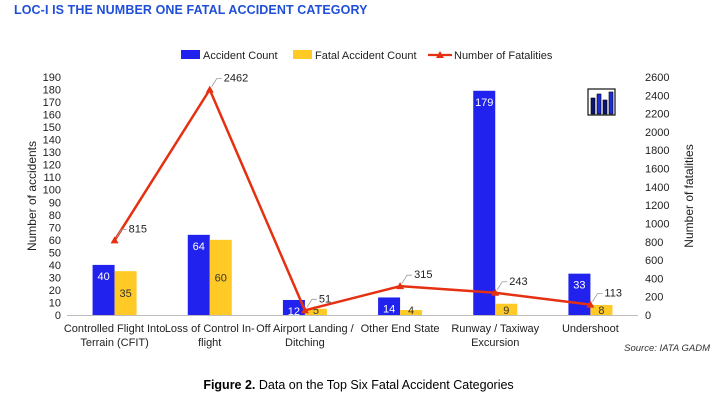  Describe the element at coordinates (55, 216) in the screenshot. I see `y-axis-tick-label: 80` at that location.